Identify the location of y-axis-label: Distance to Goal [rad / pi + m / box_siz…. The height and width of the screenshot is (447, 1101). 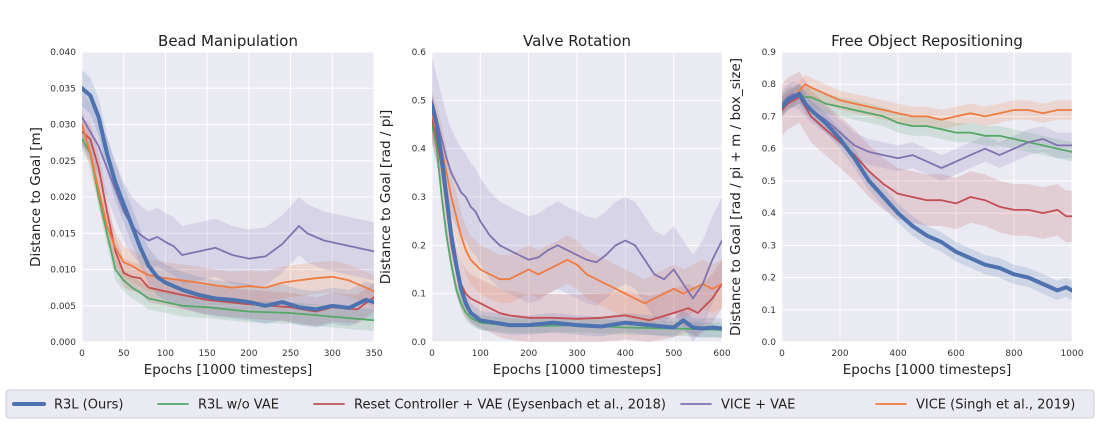
(736, 197).